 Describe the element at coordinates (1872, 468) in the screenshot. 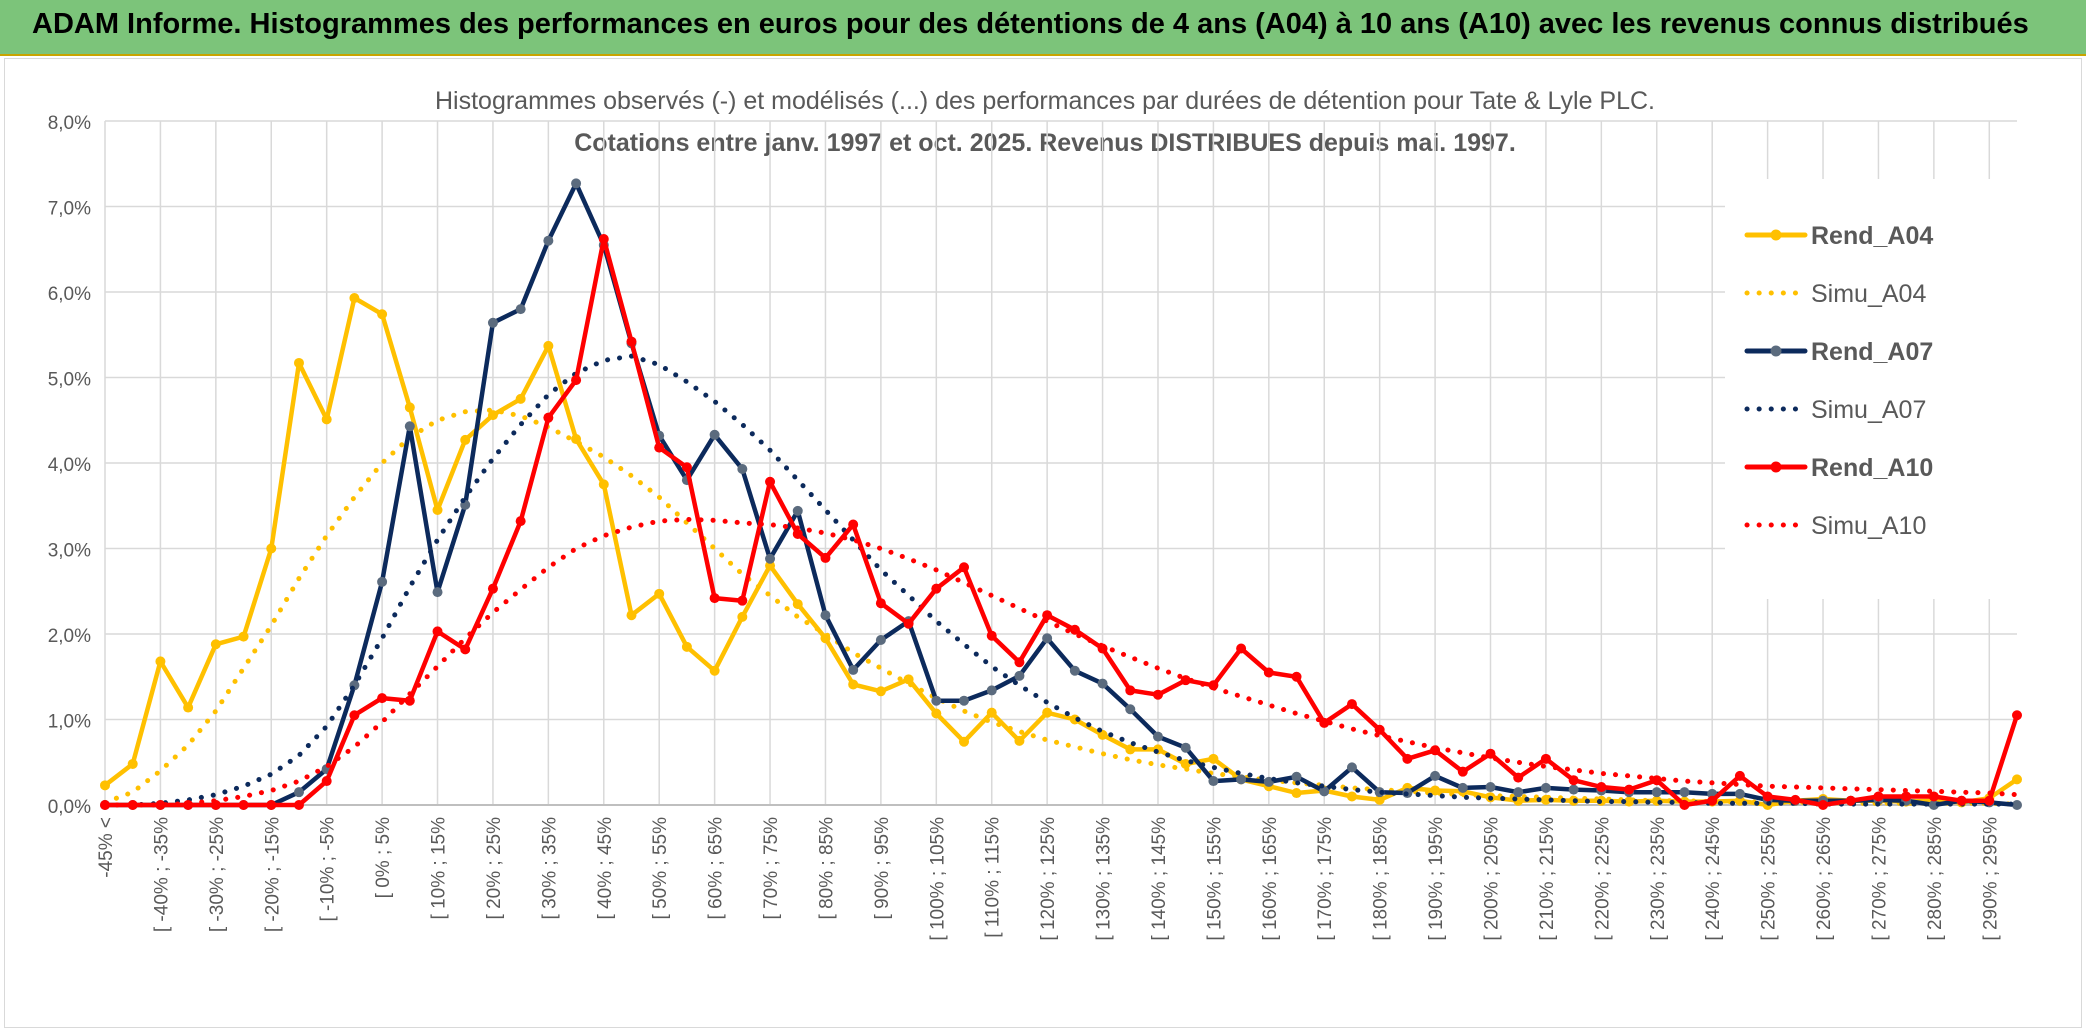

I see `legend-label: Rend_A10` at that location.